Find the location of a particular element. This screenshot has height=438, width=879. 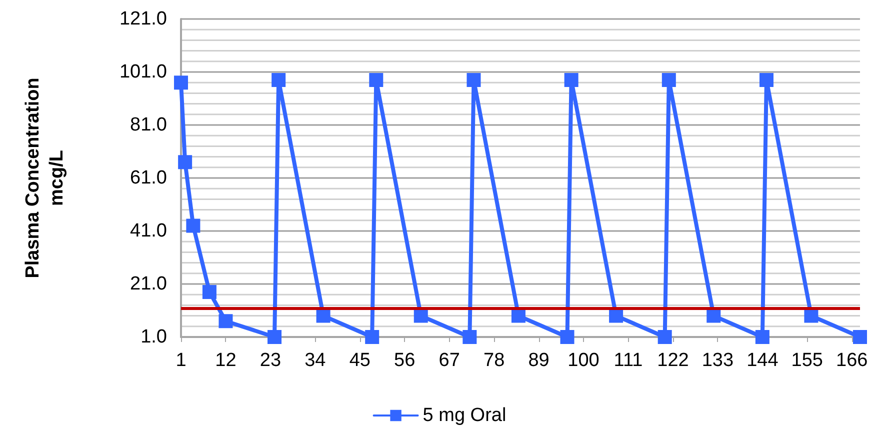

y-tick-label: 121.0 is located at coordinates (143, 19).